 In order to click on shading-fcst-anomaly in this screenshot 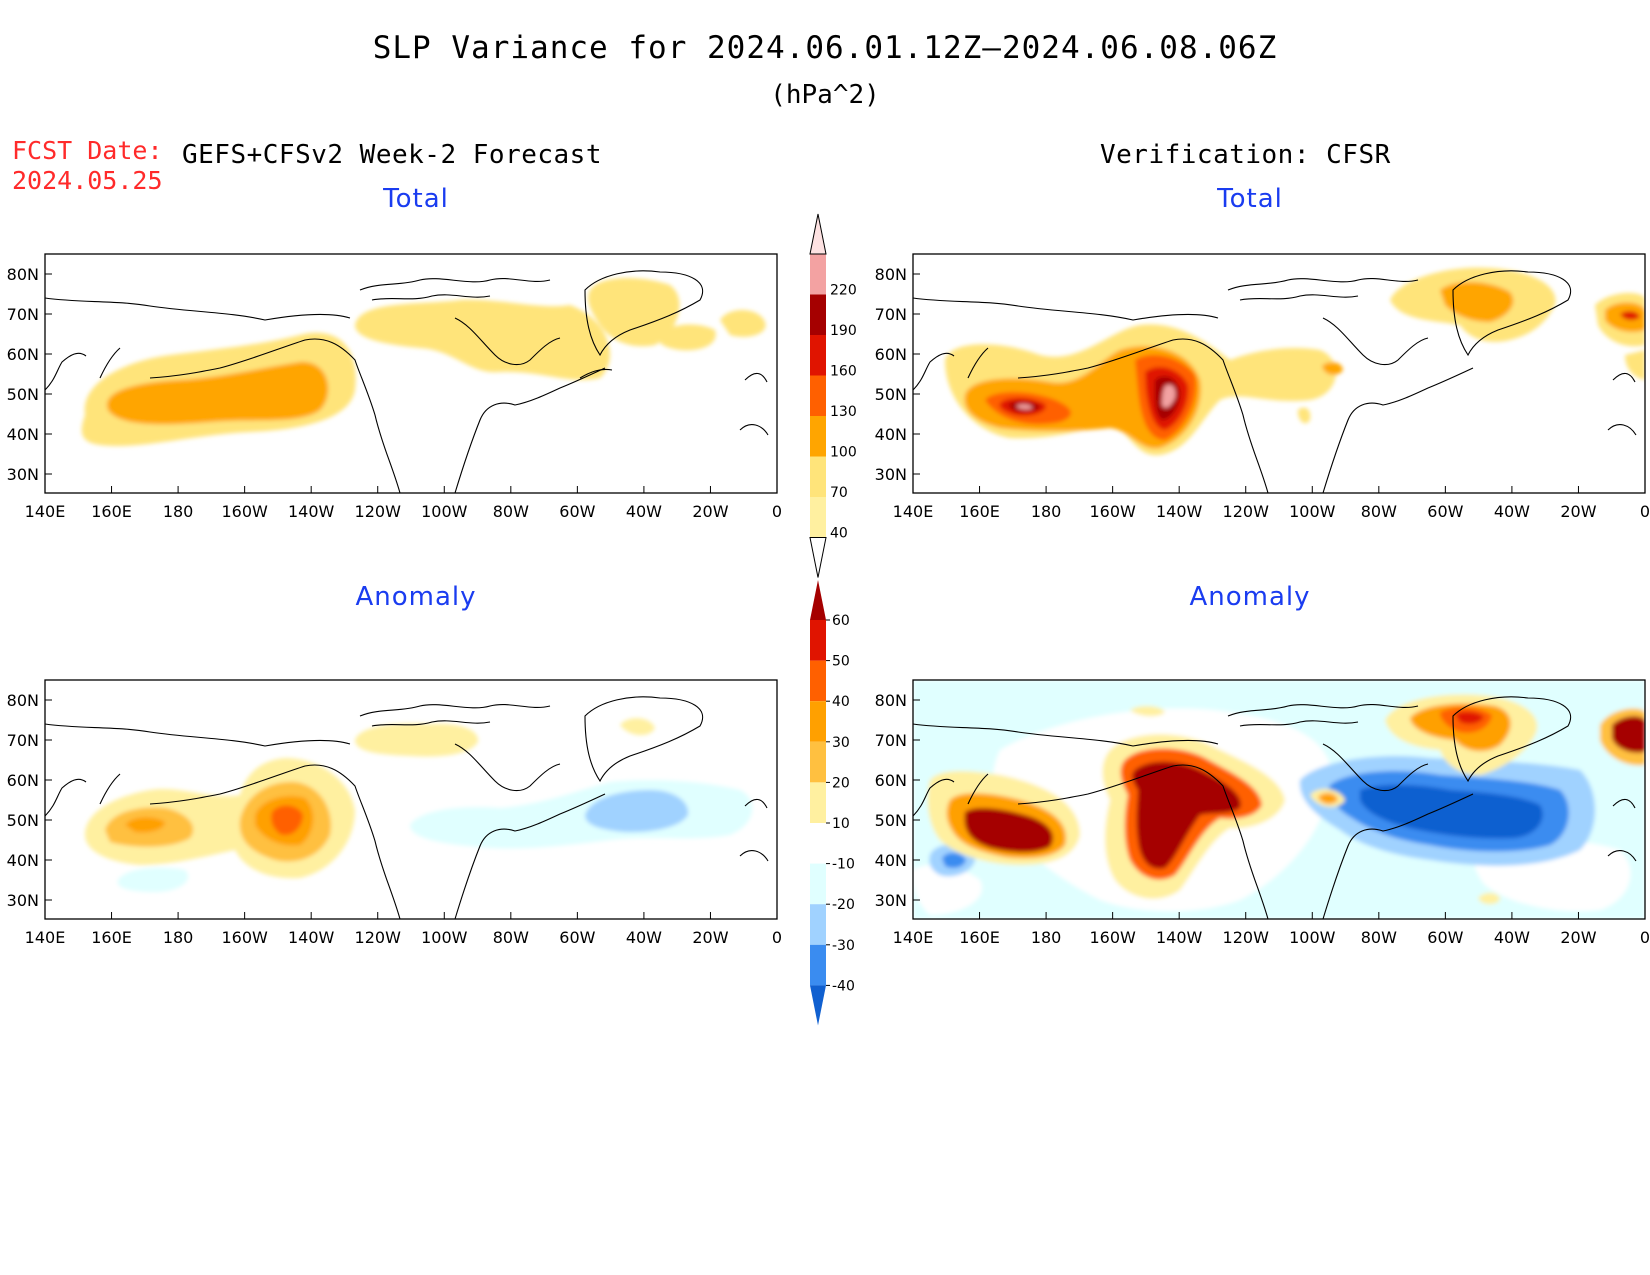, I will do `click(419, 805)`.